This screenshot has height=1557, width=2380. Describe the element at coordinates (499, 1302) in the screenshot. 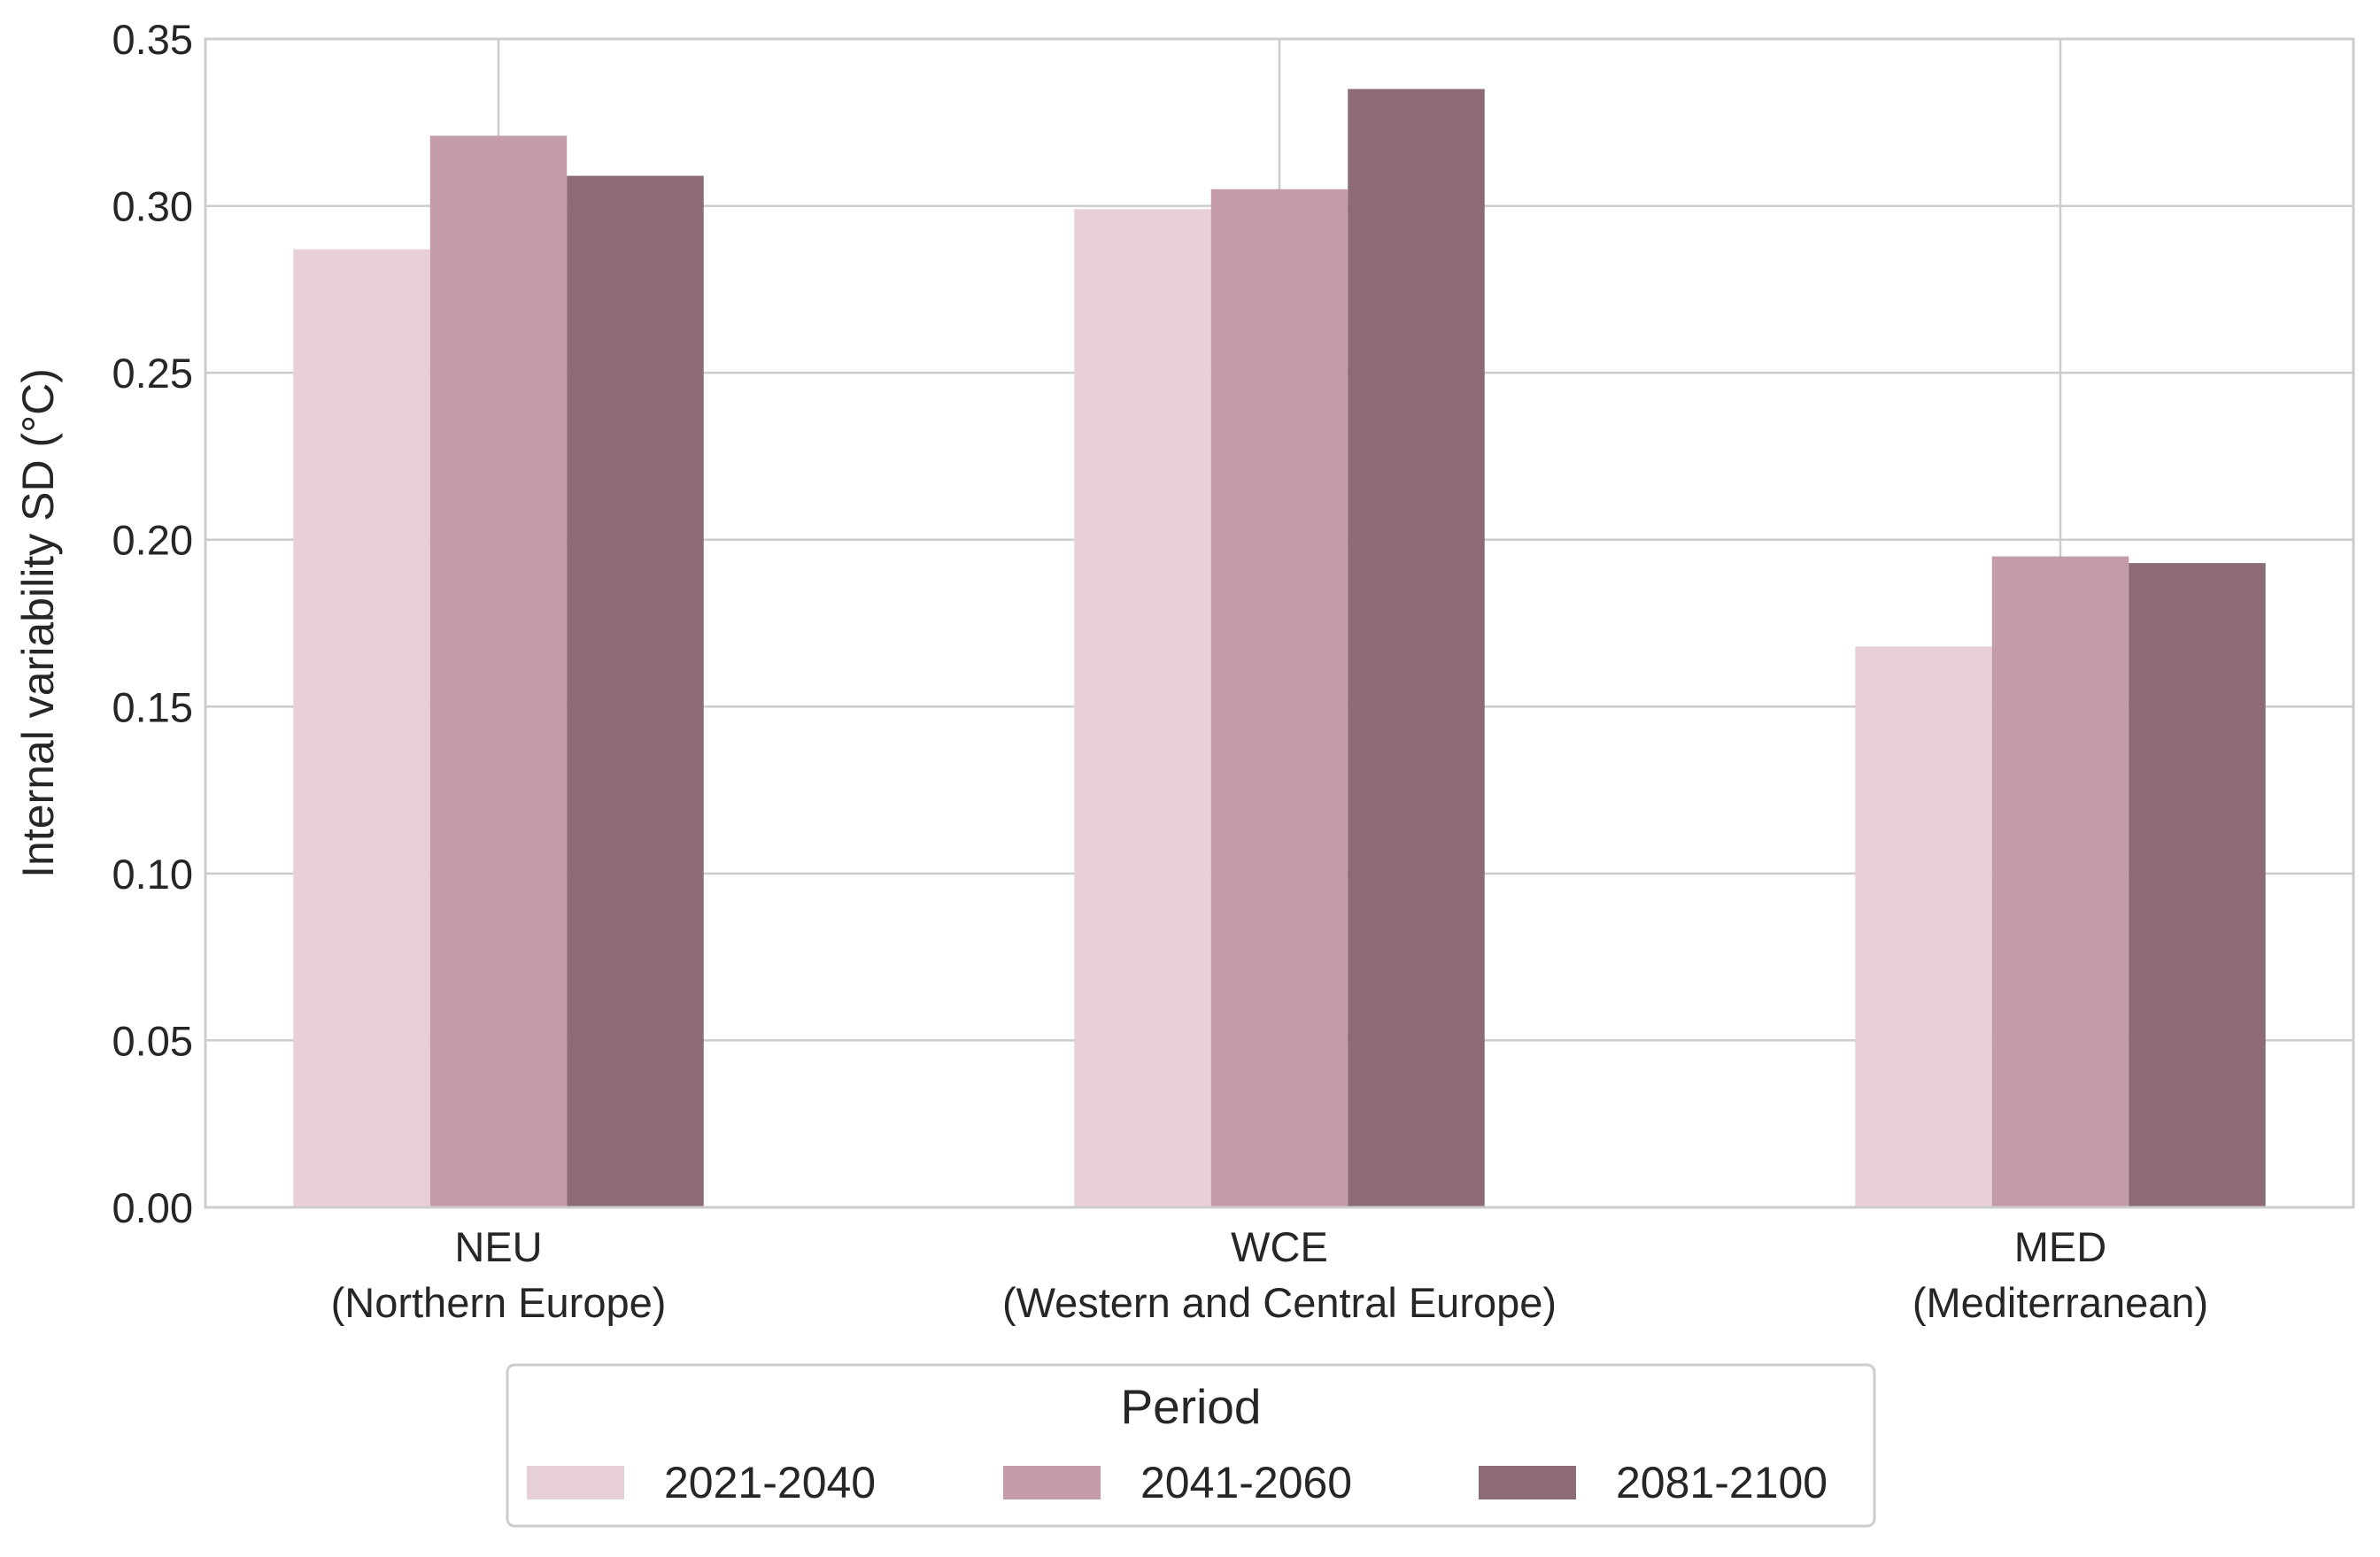

I see `x-tick-label-name: (Northern Europe)` at that location.